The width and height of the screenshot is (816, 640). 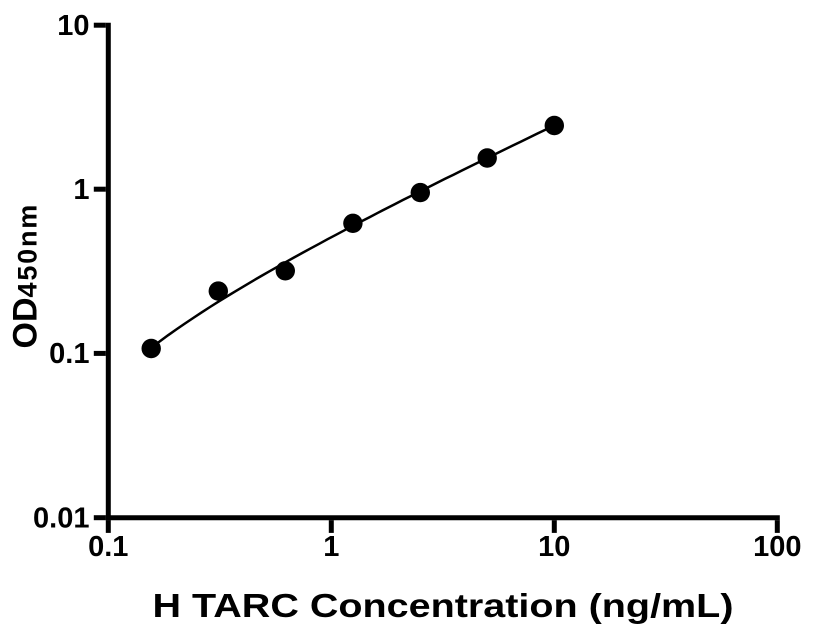 I want to click on svg-text: OD450nm, so click(x=25, y=276).